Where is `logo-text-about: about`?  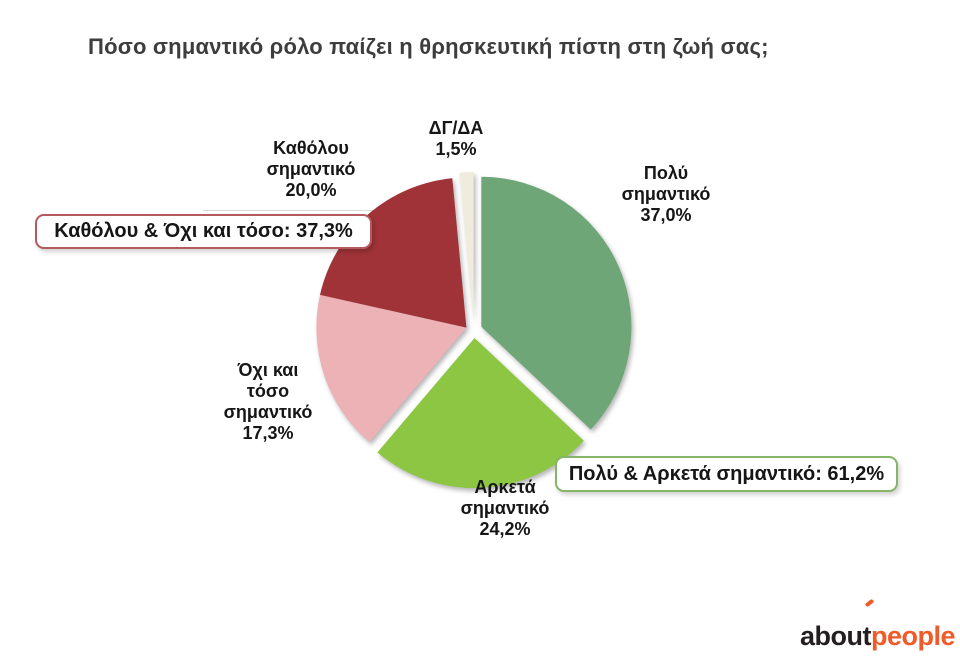 logo-text-about: about is located at coordinates (836, 636).